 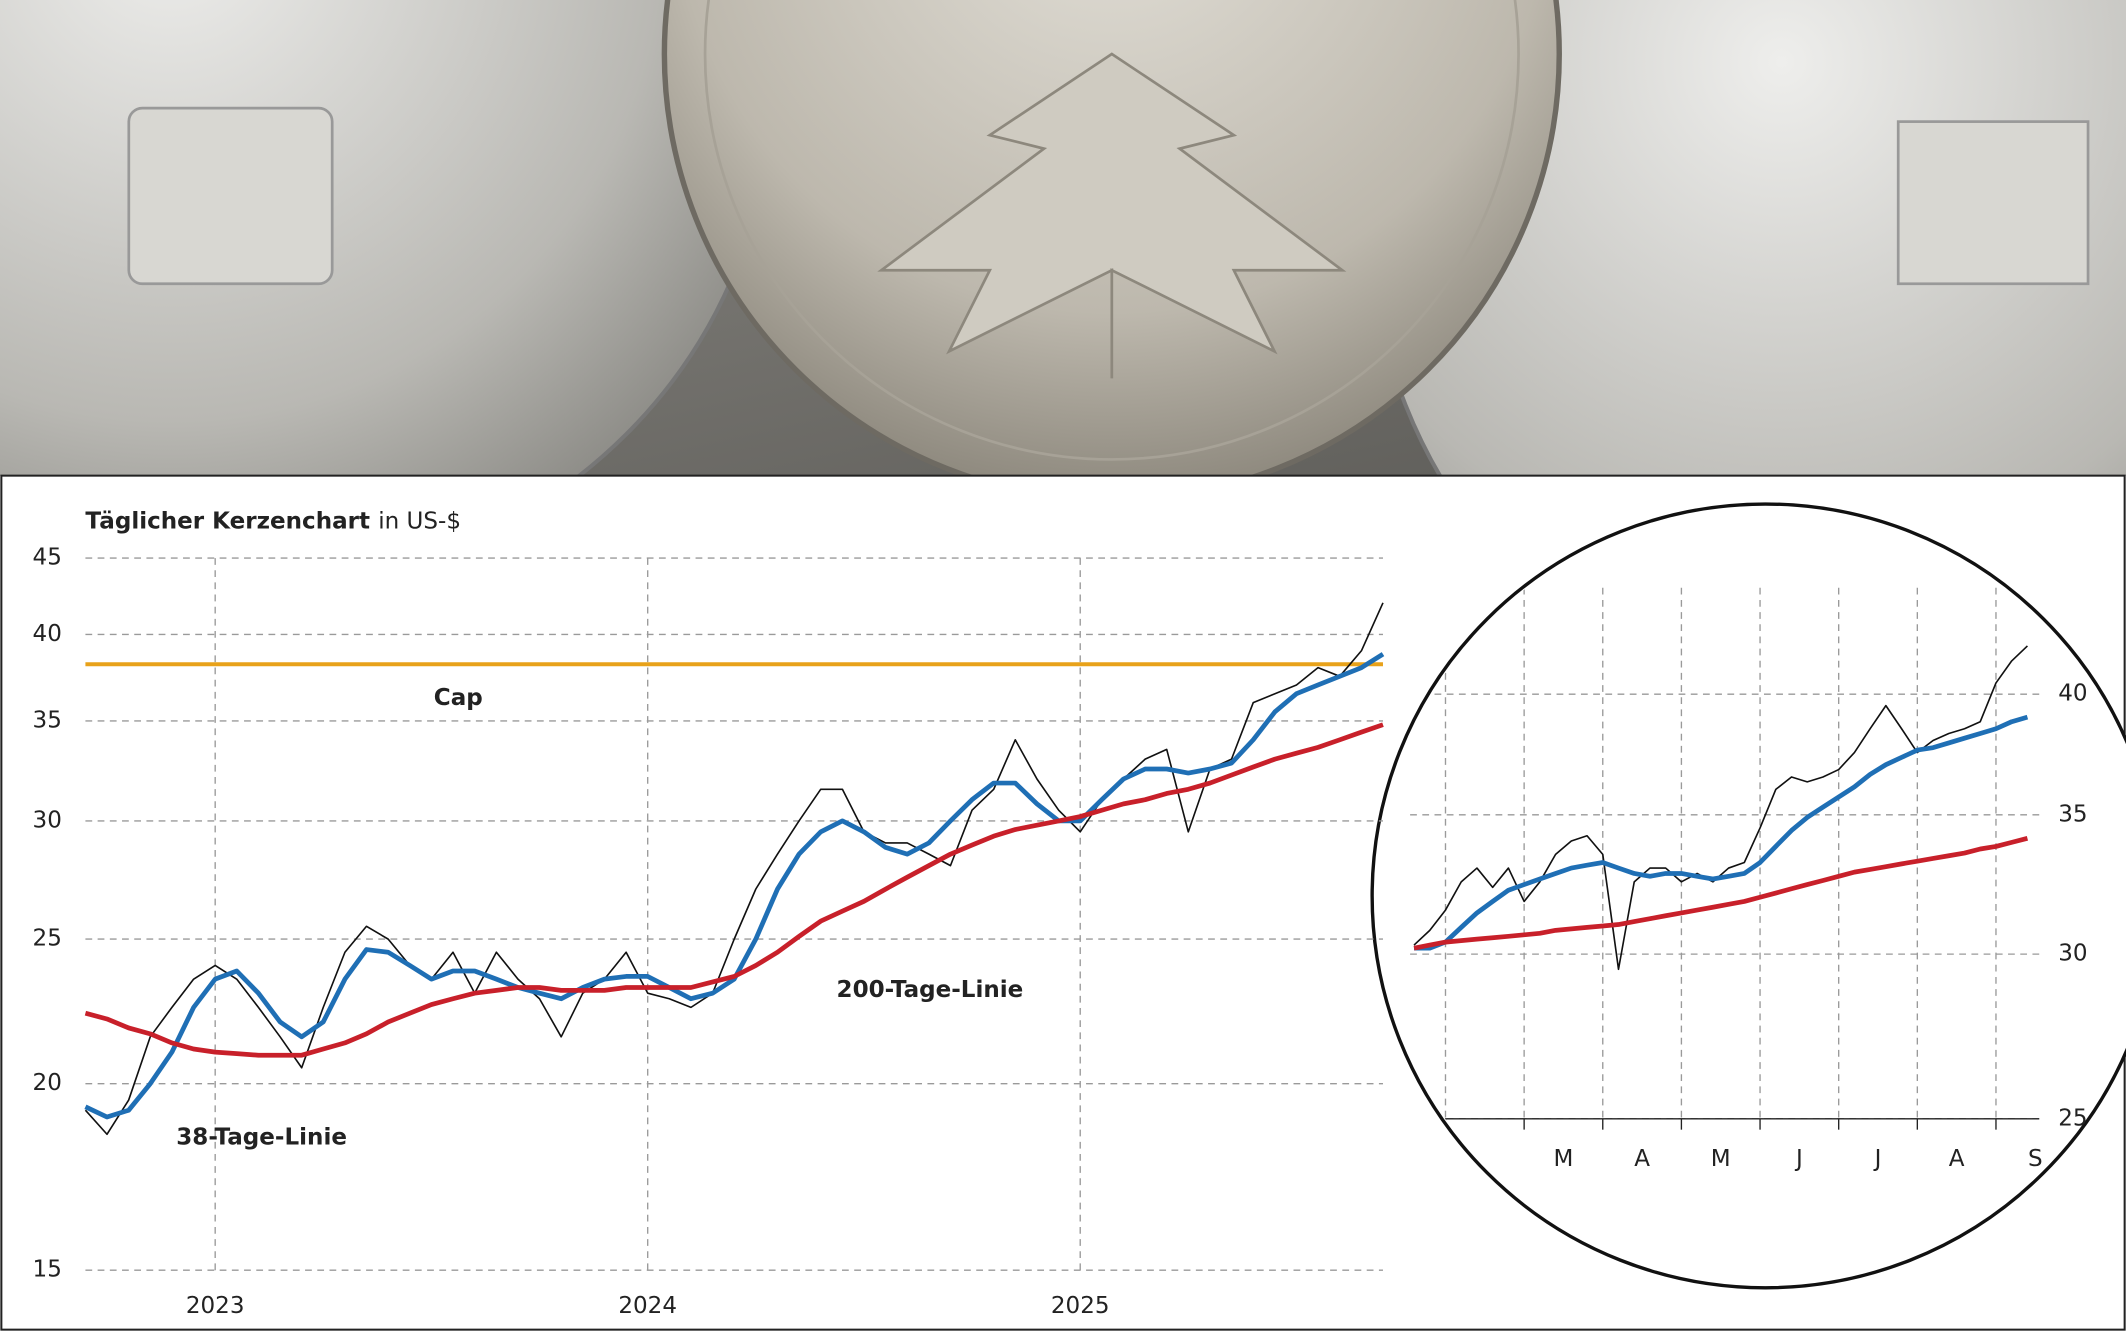 What do you see at coordinates (227, 521) in the screenshot?
I see `title: Täglicher Kerzenchart` at bounding box center [227, 521].